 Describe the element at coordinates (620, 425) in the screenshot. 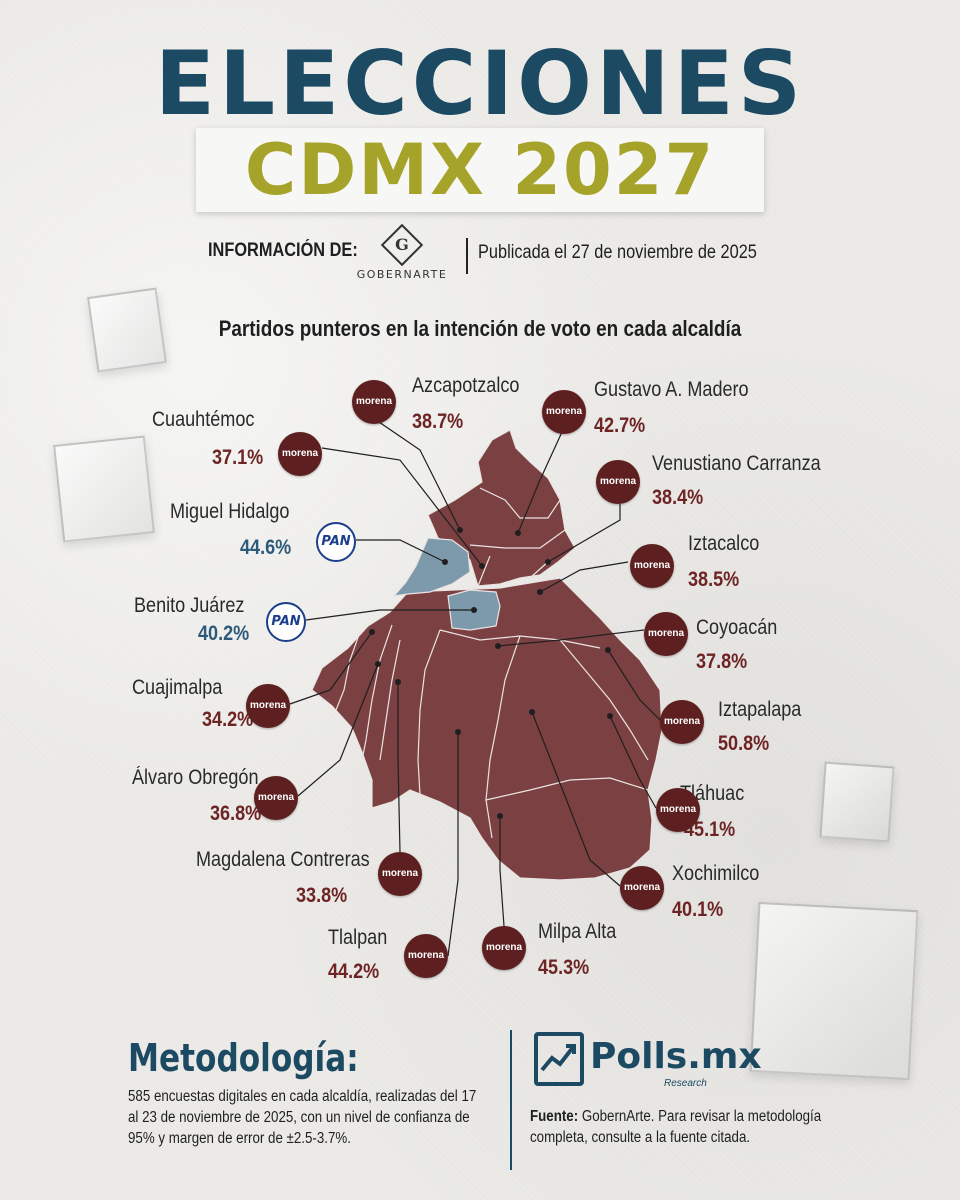

I see `label-pct-gustavo-a-madero: 42.7%` at that location.